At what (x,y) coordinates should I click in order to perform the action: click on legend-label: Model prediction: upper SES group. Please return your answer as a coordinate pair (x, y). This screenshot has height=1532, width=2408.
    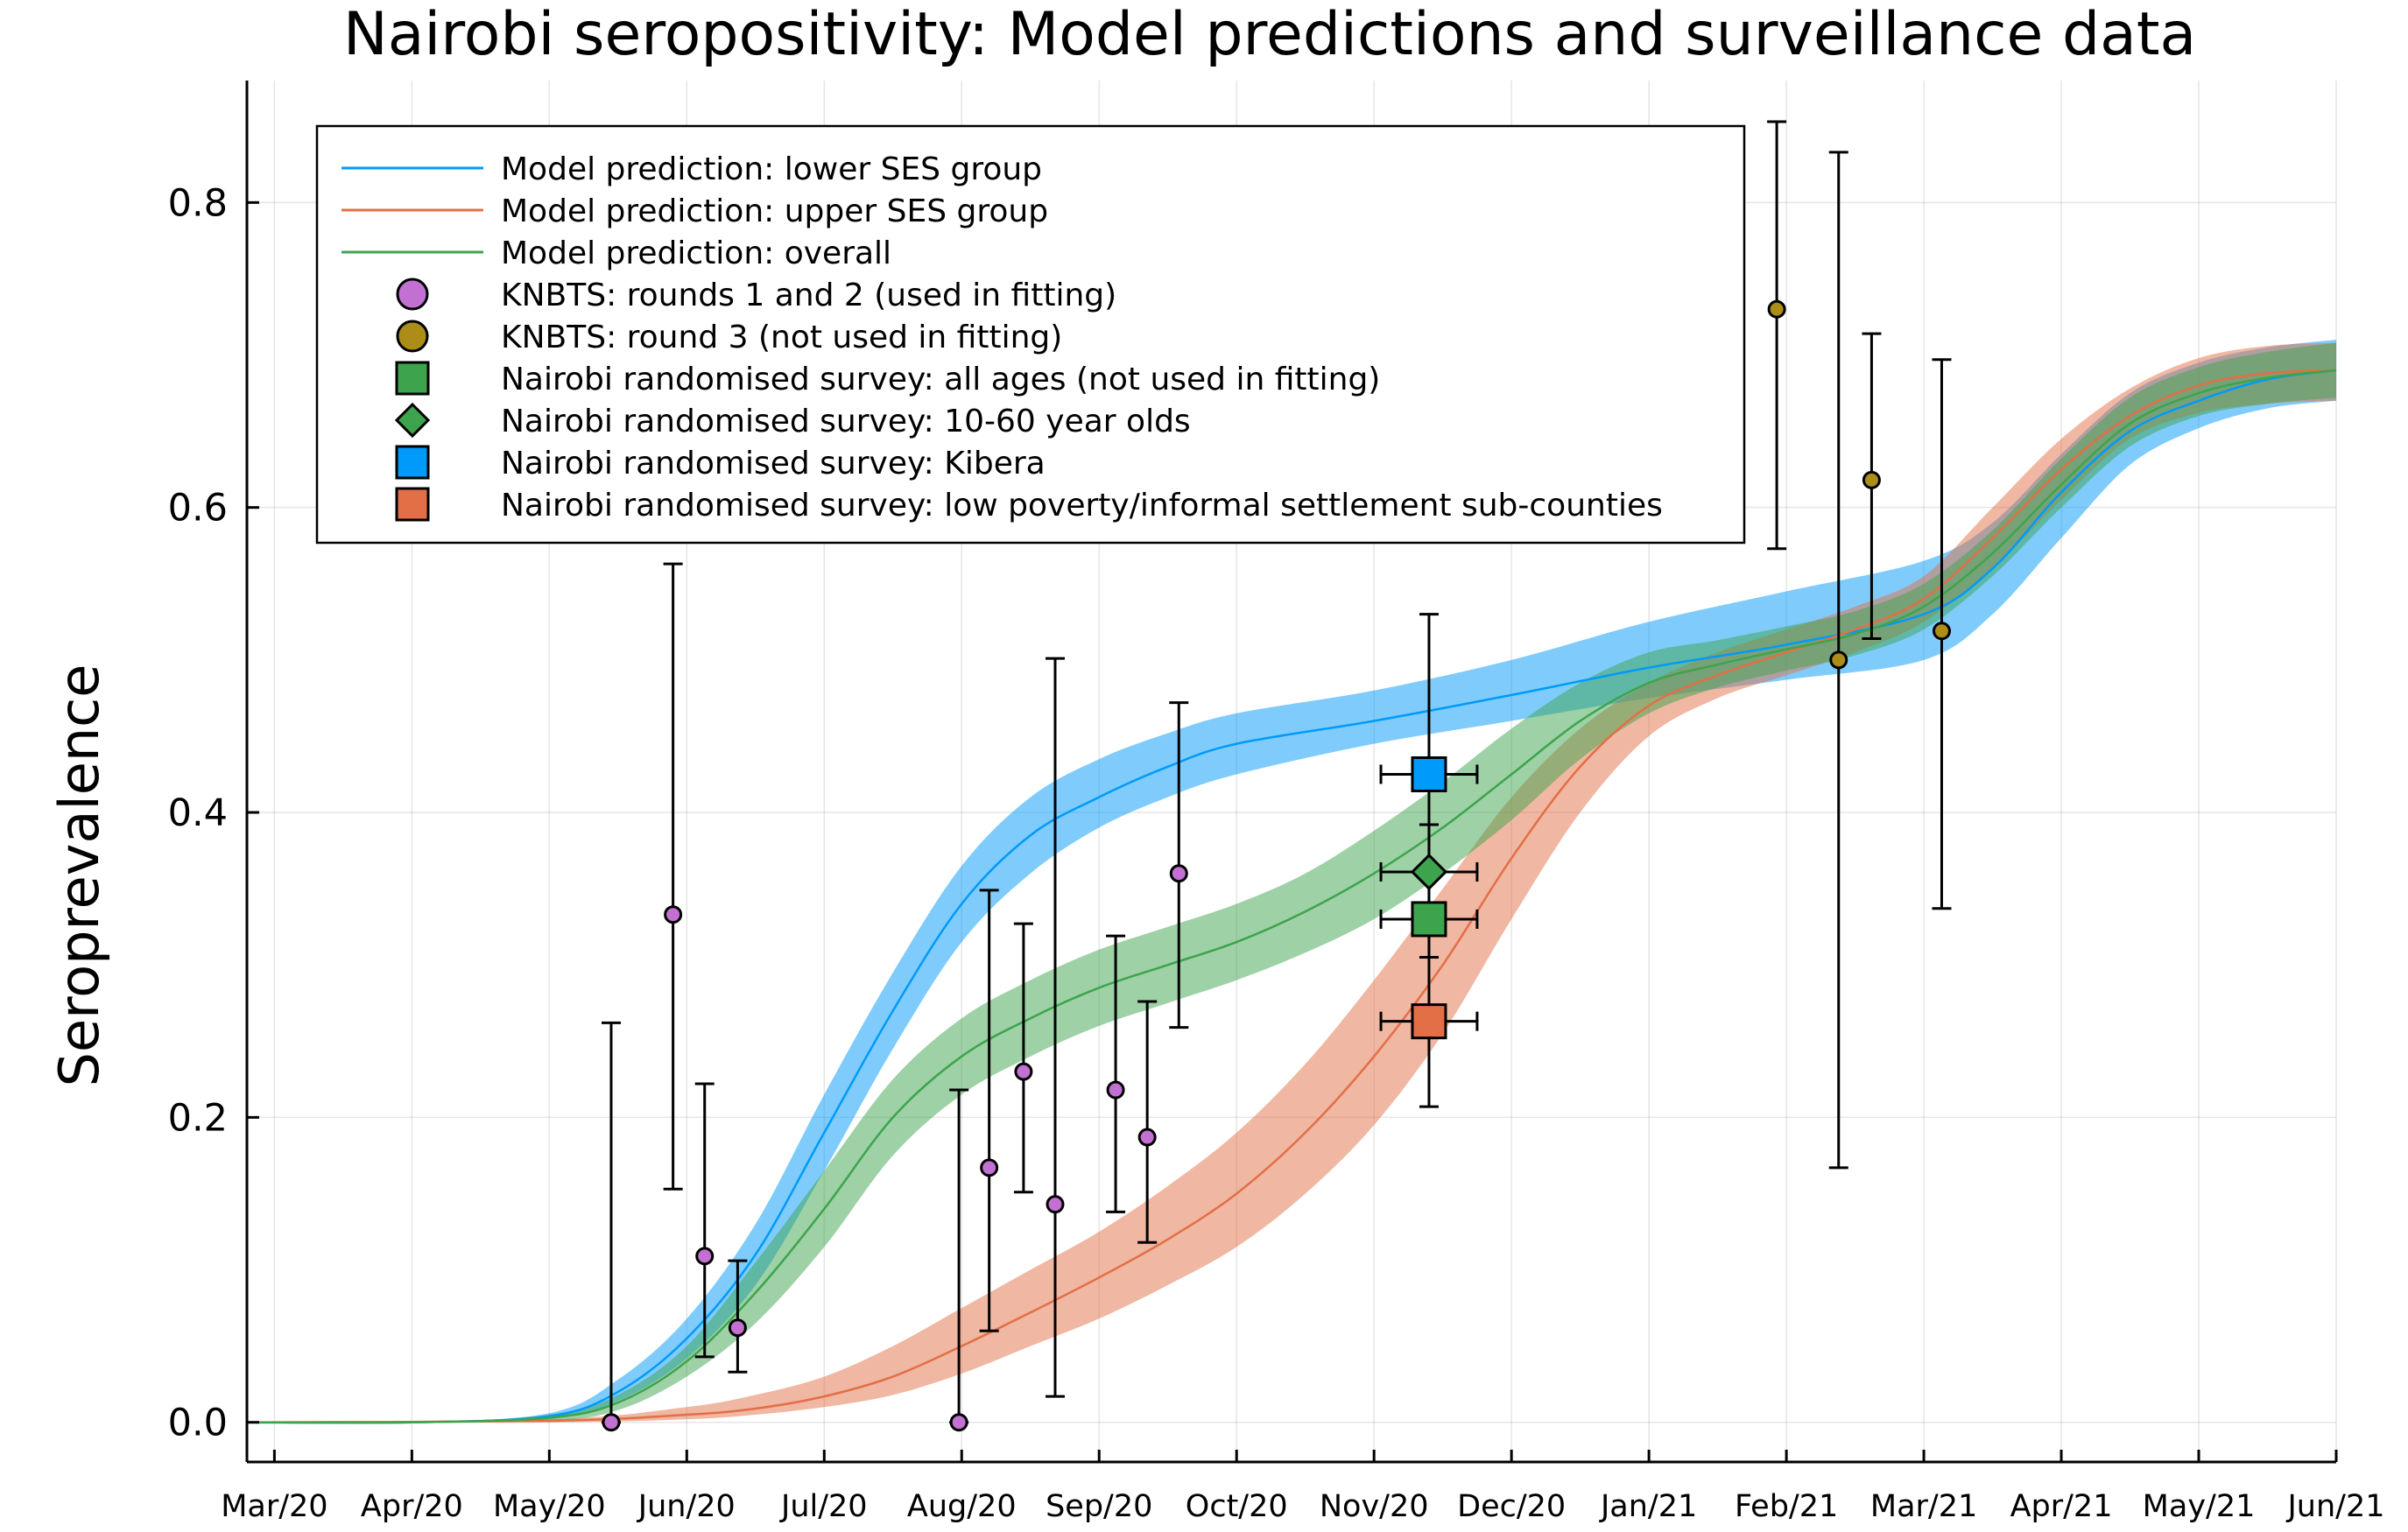
    Looking at the image, I should click on (774, 211).